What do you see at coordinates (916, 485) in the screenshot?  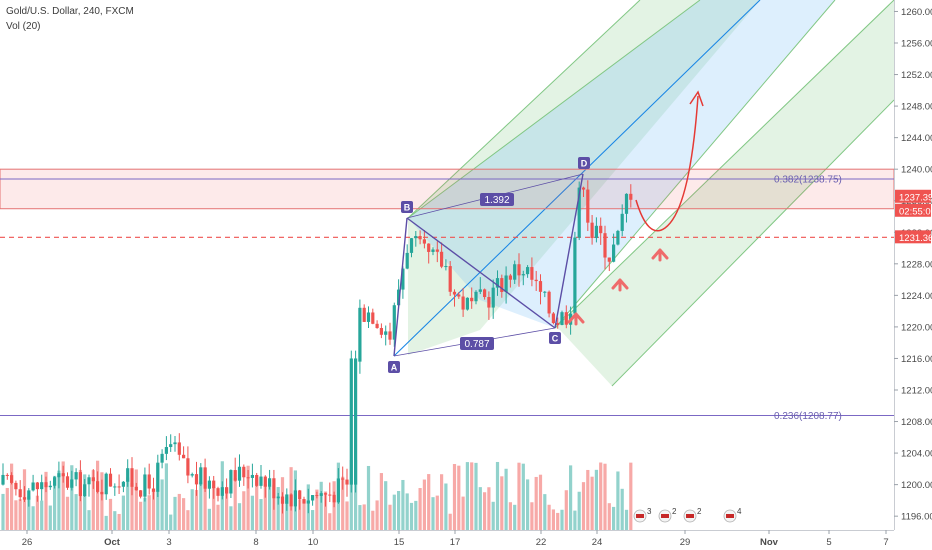 I see `price-tick-label: 1200.00` at bounding box center [916, 485].